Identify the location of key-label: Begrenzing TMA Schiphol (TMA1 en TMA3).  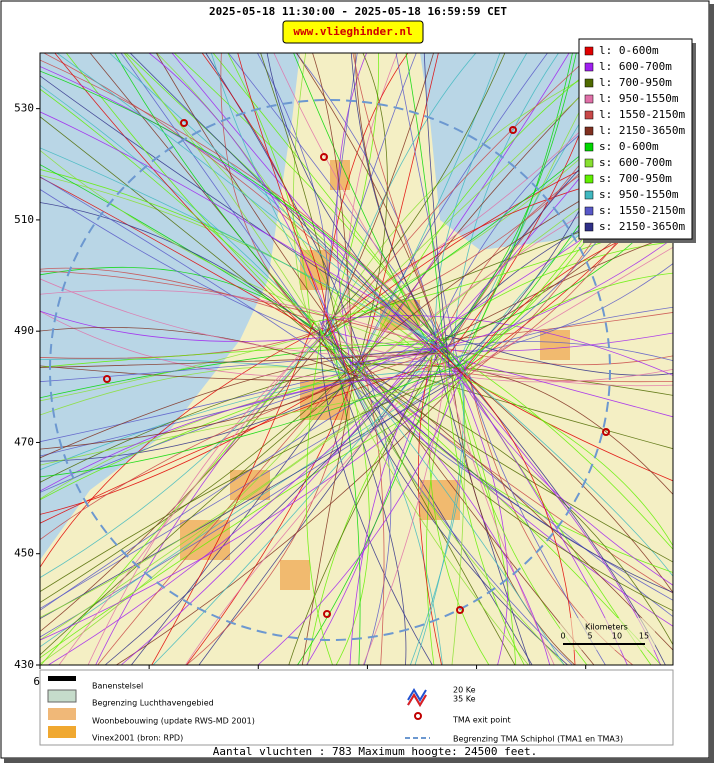
(538, 739).